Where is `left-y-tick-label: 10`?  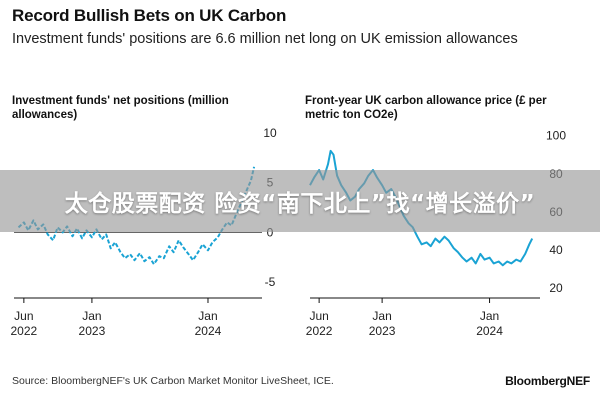
left-y-tick-label: 10 is located at coordinates (270, 133).